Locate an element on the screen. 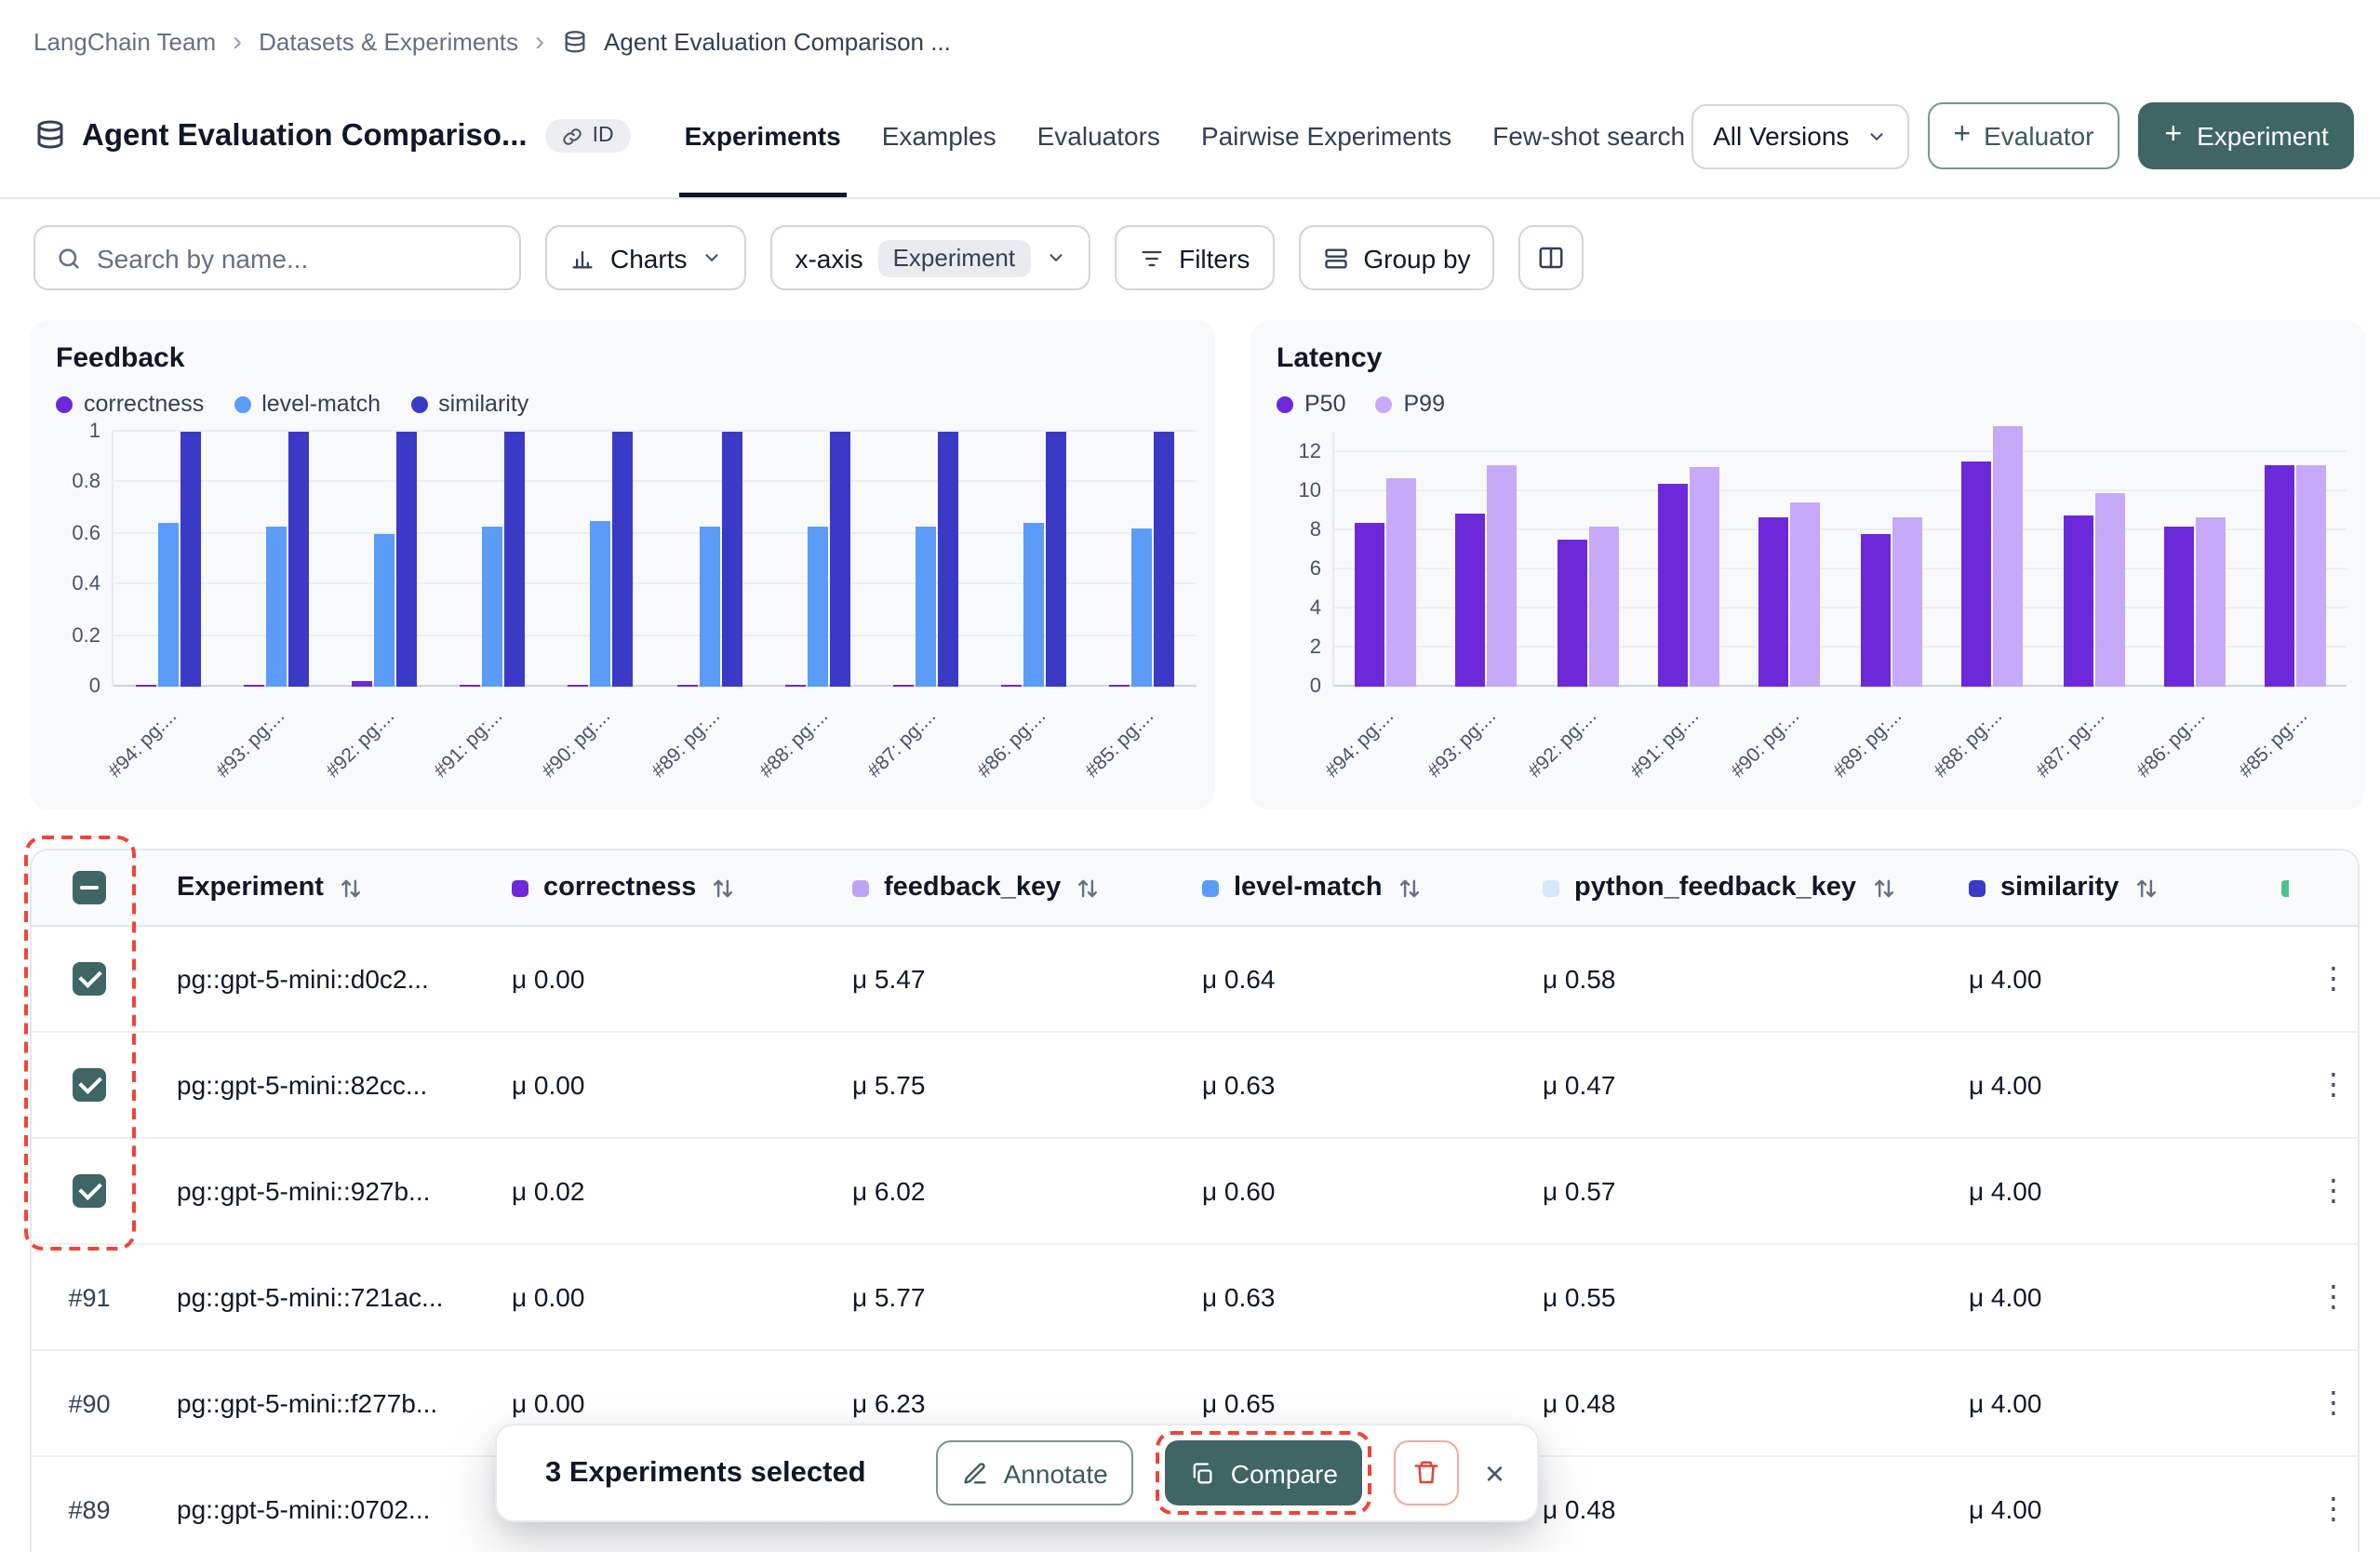 This screenshot has width=2380, height=1552. tab-experiments: Experiments is located at coordinates (763, 135).